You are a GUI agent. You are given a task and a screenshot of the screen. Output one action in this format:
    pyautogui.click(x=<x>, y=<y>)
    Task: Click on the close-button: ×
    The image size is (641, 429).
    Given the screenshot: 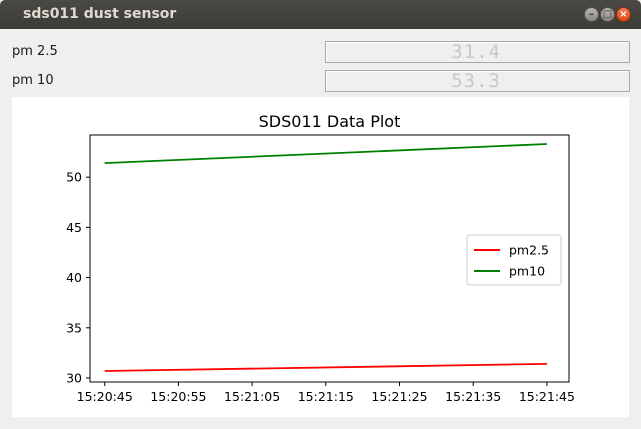 What is the action you would take?
    pyautogui.click(x=623, y=14)
    